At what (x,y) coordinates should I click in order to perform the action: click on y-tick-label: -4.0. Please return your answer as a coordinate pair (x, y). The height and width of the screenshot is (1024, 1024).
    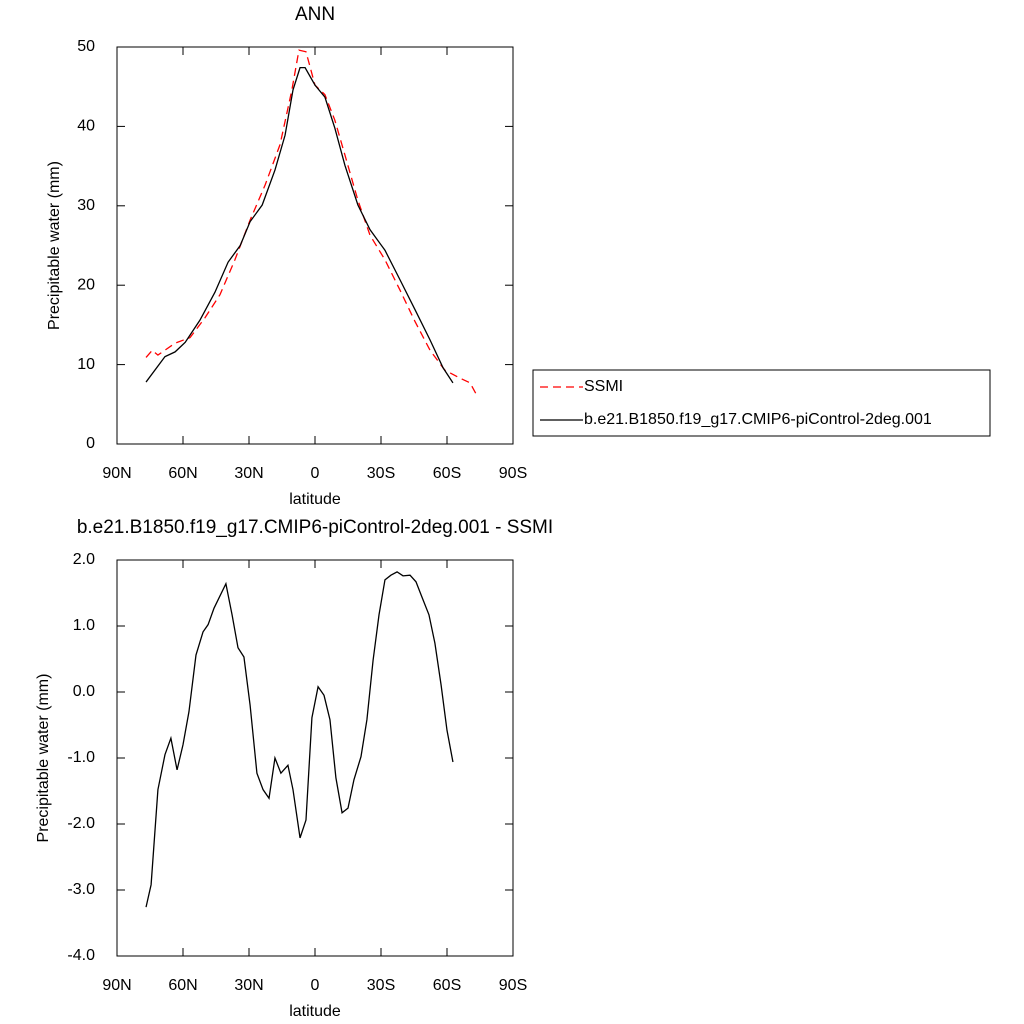
    Looking at the image, I should click on (81, 955).